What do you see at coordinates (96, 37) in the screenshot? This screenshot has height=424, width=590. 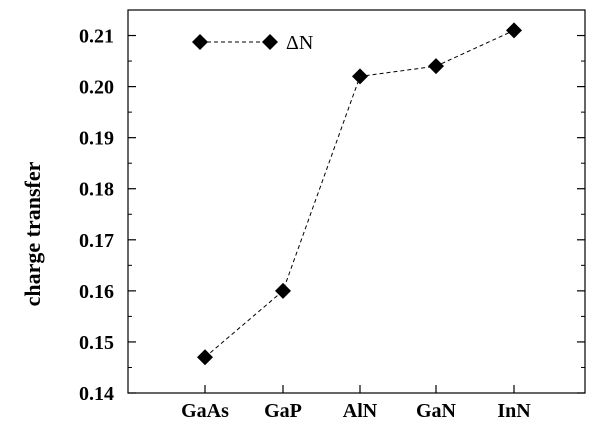 I see `y-tick-label: 0.21` at bounding box center [96, 37].